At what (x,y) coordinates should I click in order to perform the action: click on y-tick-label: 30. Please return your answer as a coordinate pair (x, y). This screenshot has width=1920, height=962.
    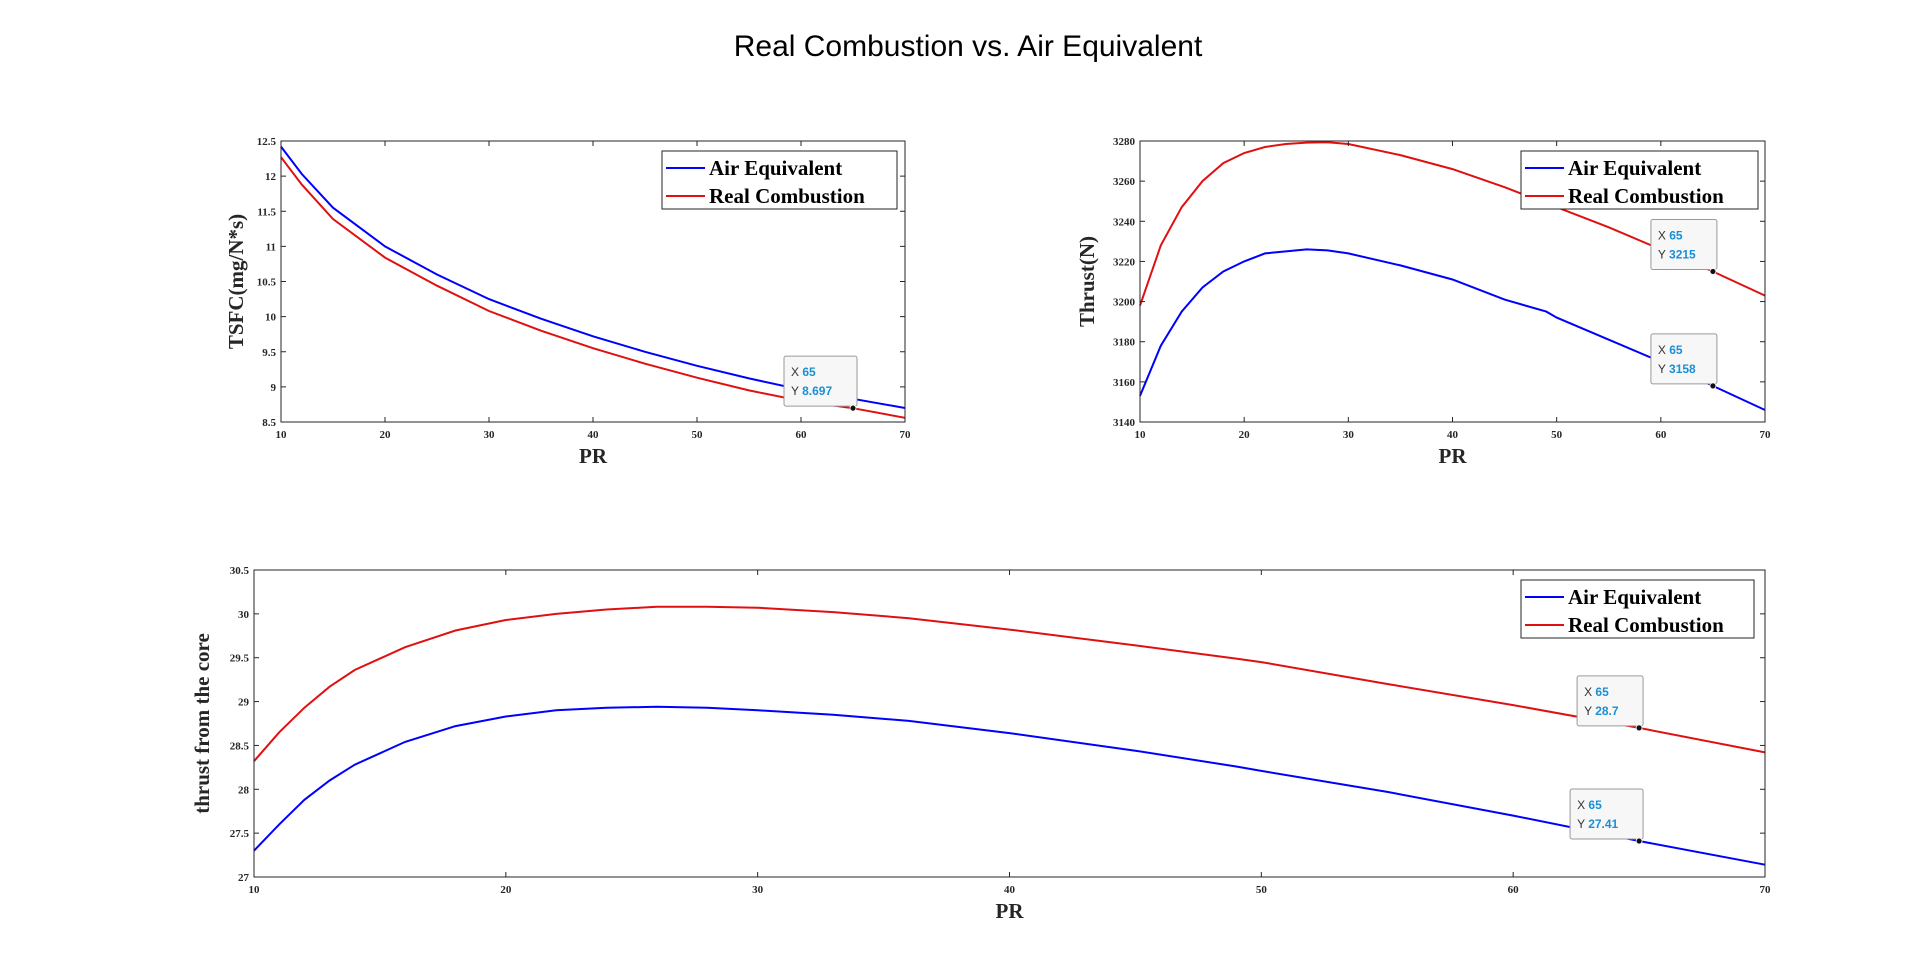
    Looking at the image, I should click on (244, 615).